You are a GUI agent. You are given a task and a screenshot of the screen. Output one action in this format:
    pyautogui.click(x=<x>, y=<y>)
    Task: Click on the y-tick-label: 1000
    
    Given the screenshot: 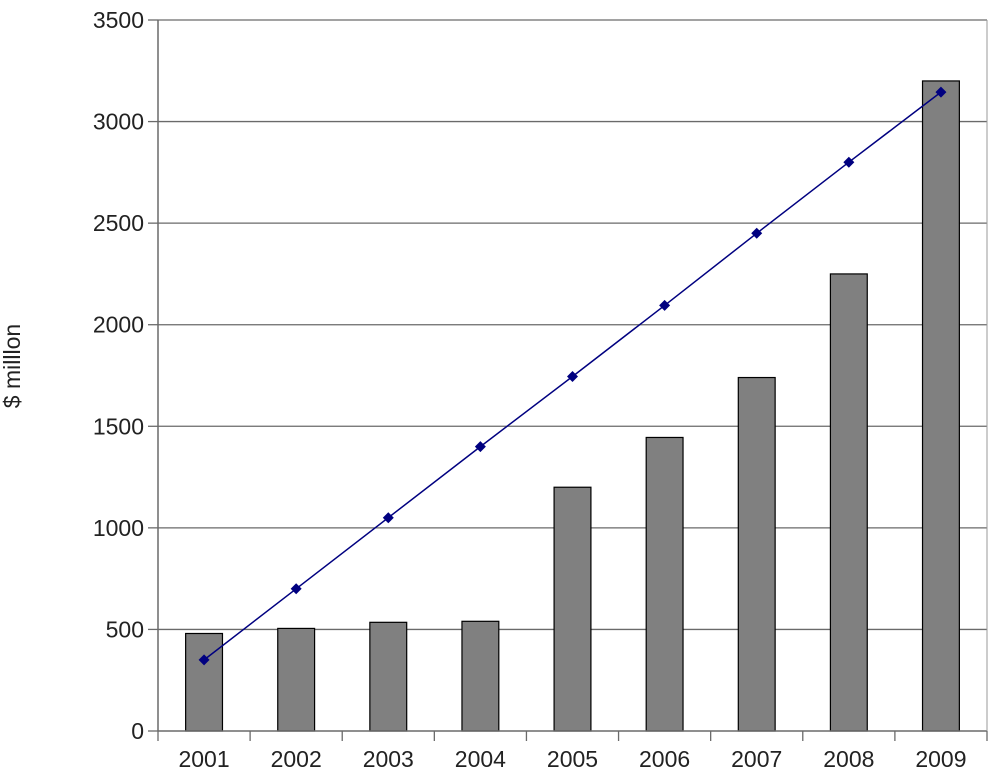 What is the action you would take?
    pyautogui.click(x=118, y=528)
    